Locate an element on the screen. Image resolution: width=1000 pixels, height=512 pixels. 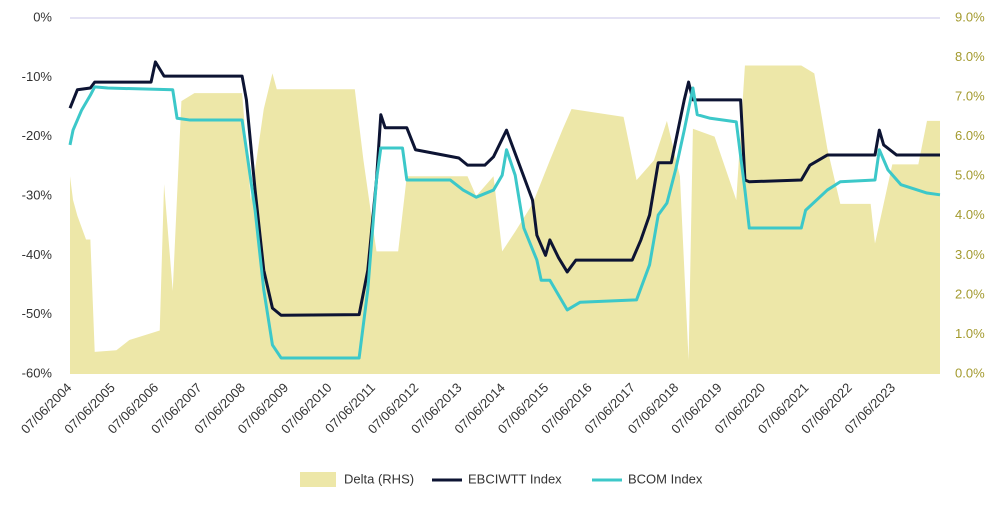
legend-label: BCOM Index is located at coordinates (665, 478).